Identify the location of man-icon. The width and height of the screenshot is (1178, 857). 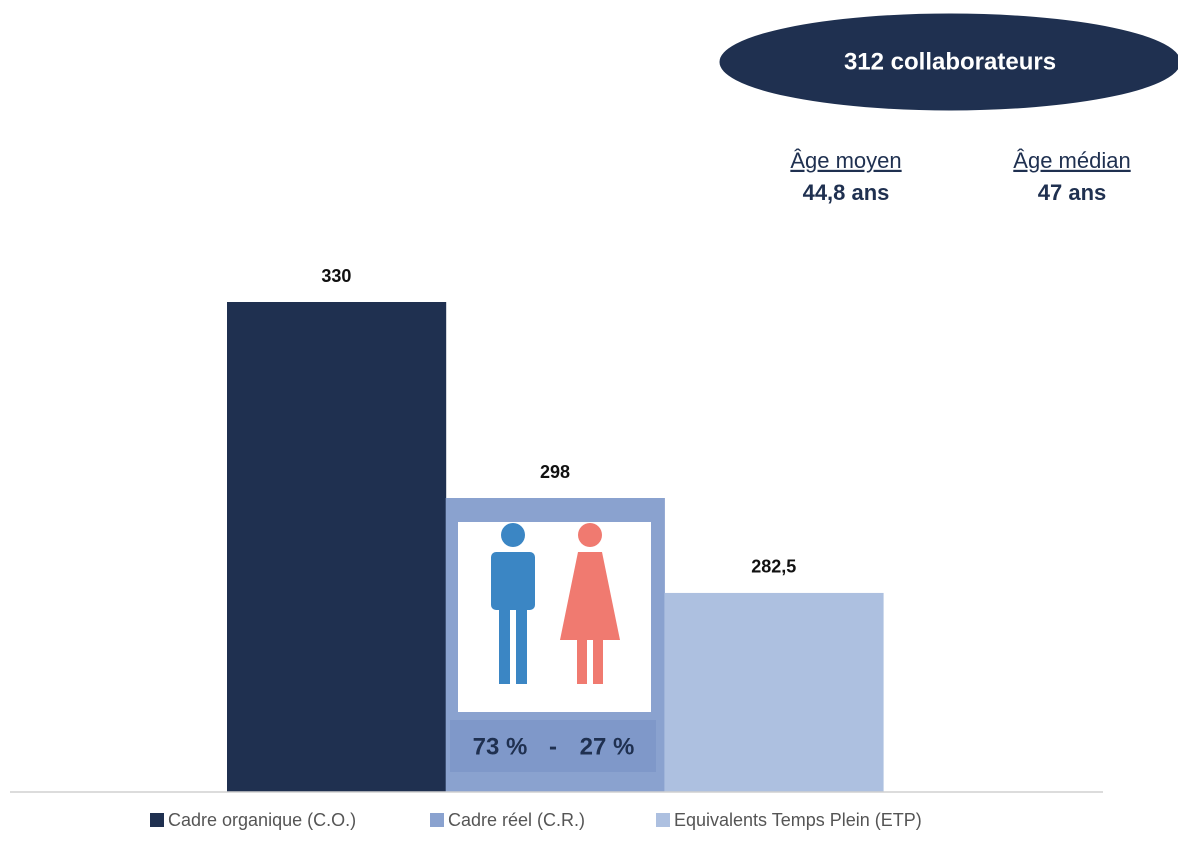
(513, 603).